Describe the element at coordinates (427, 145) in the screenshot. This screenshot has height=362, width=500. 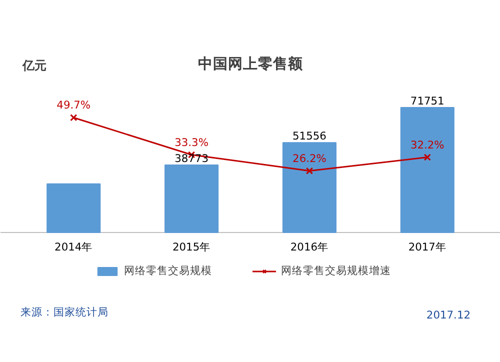
I see `data-label: 32.2%` at that location.